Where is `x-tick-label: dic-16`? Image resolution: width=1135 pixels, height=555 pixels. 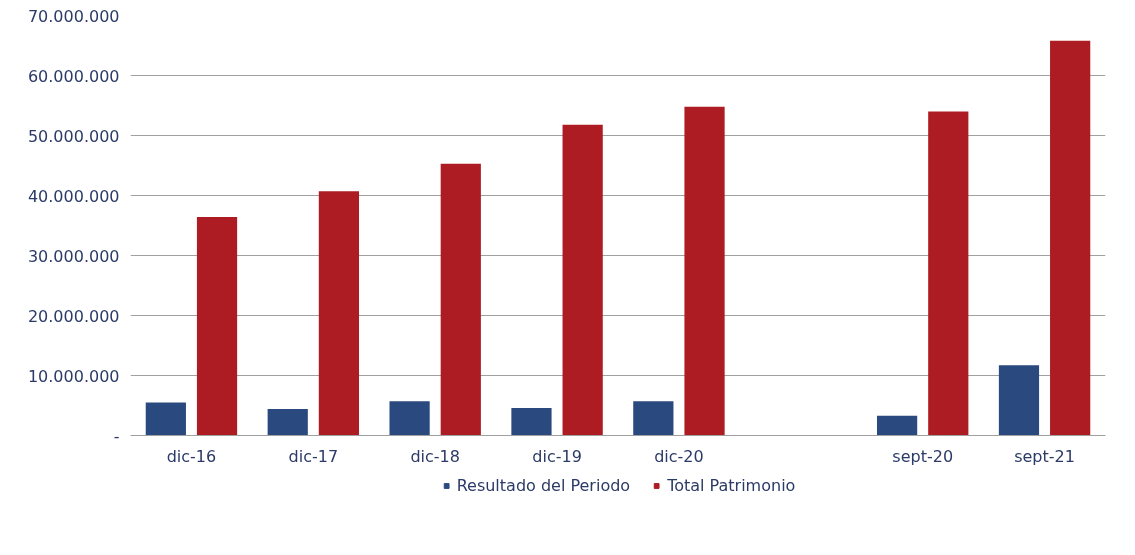 x-tick-label: dic-16 is located at coordinates (191, 456).